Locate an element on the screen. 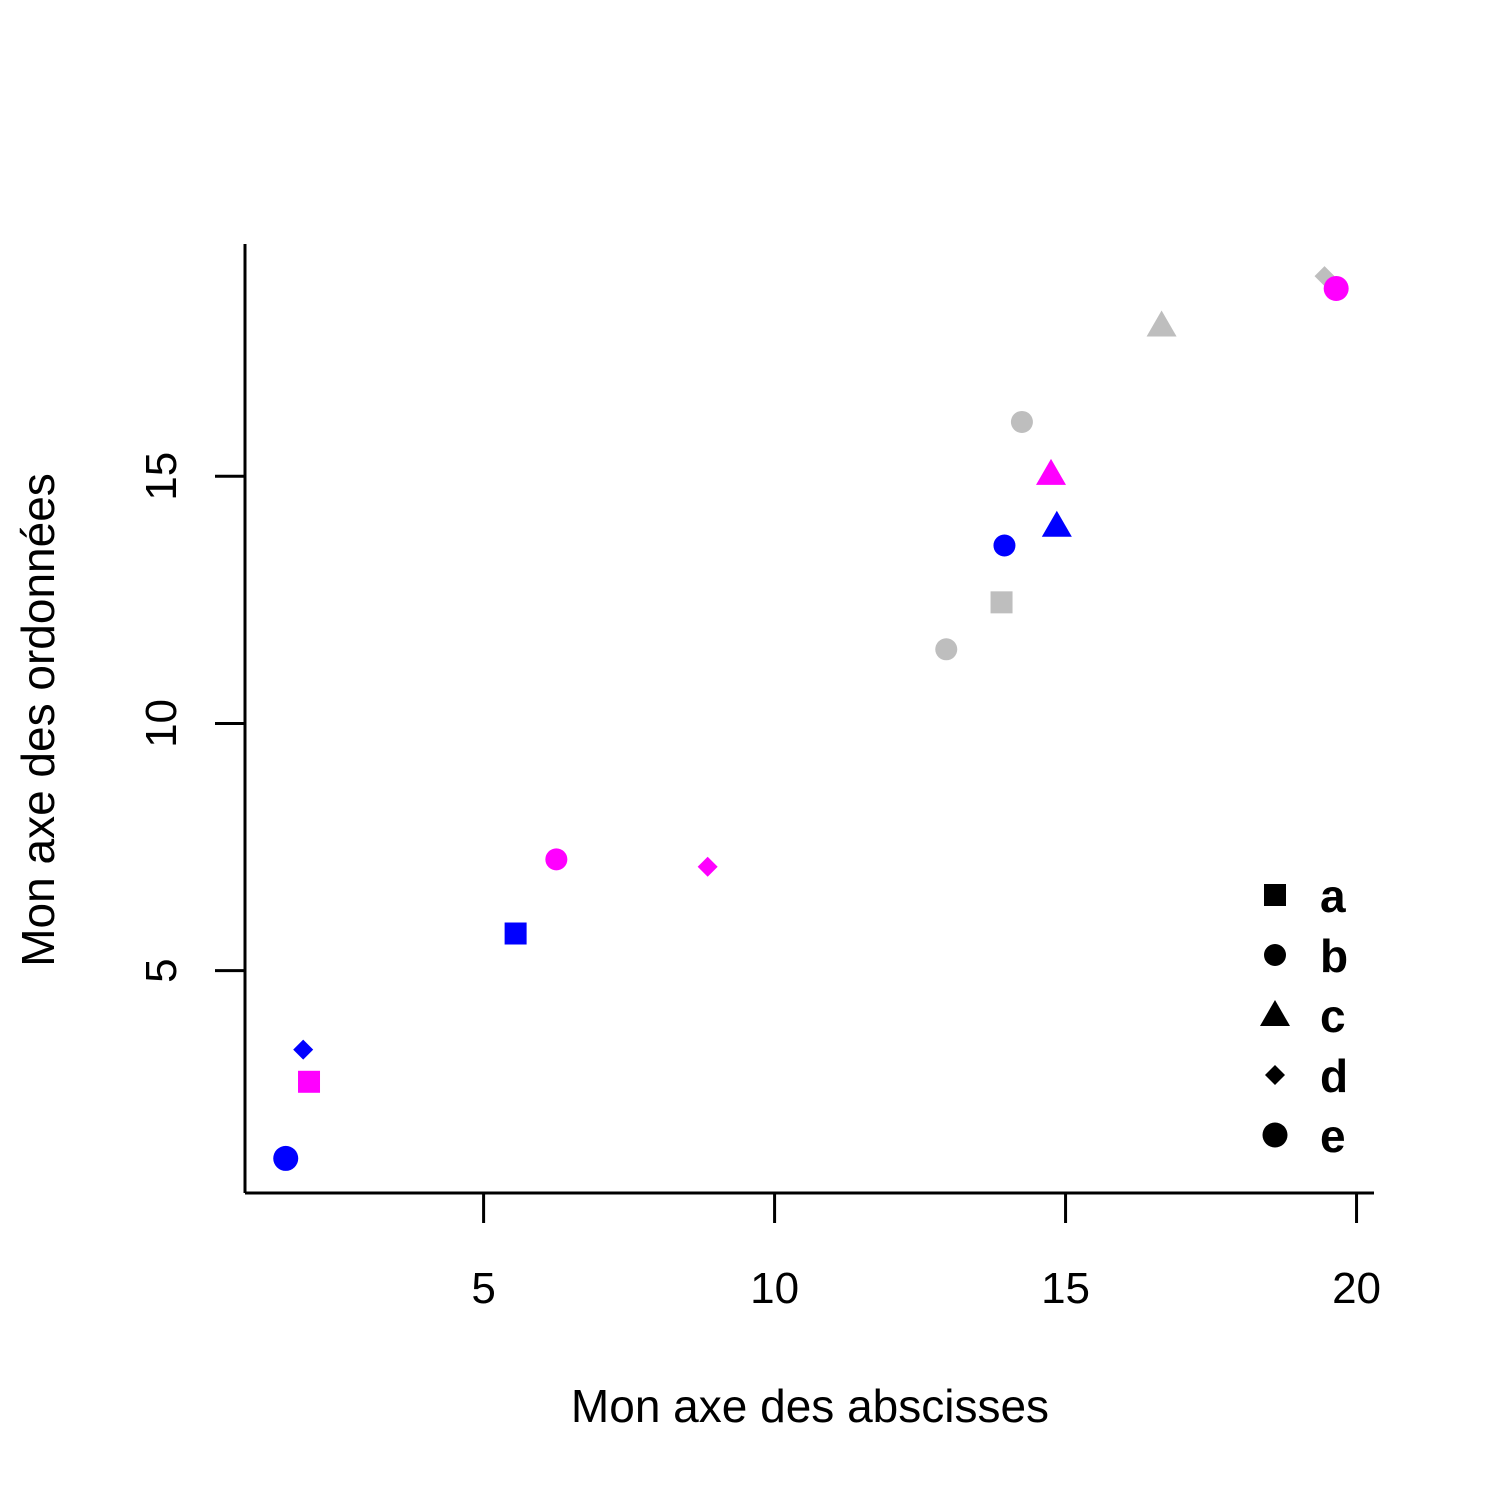  legend-label: c is located at coordinates (1333, 1016).